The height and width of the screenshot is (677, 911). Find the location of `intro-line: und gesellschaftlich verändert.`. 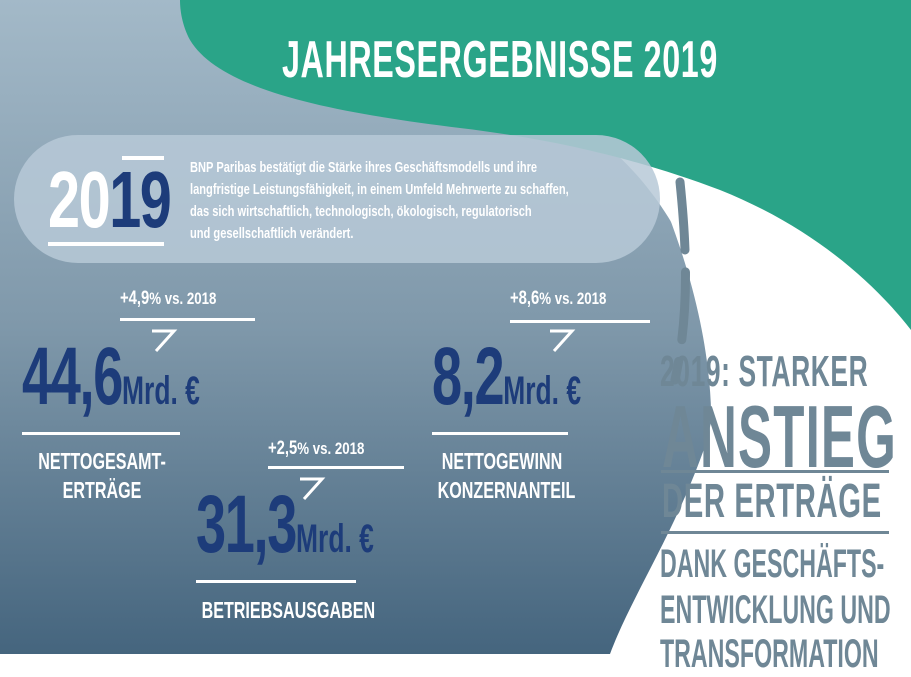

intro-line: und gesellschaftlich verändert. is located at coordinates (272, 233).